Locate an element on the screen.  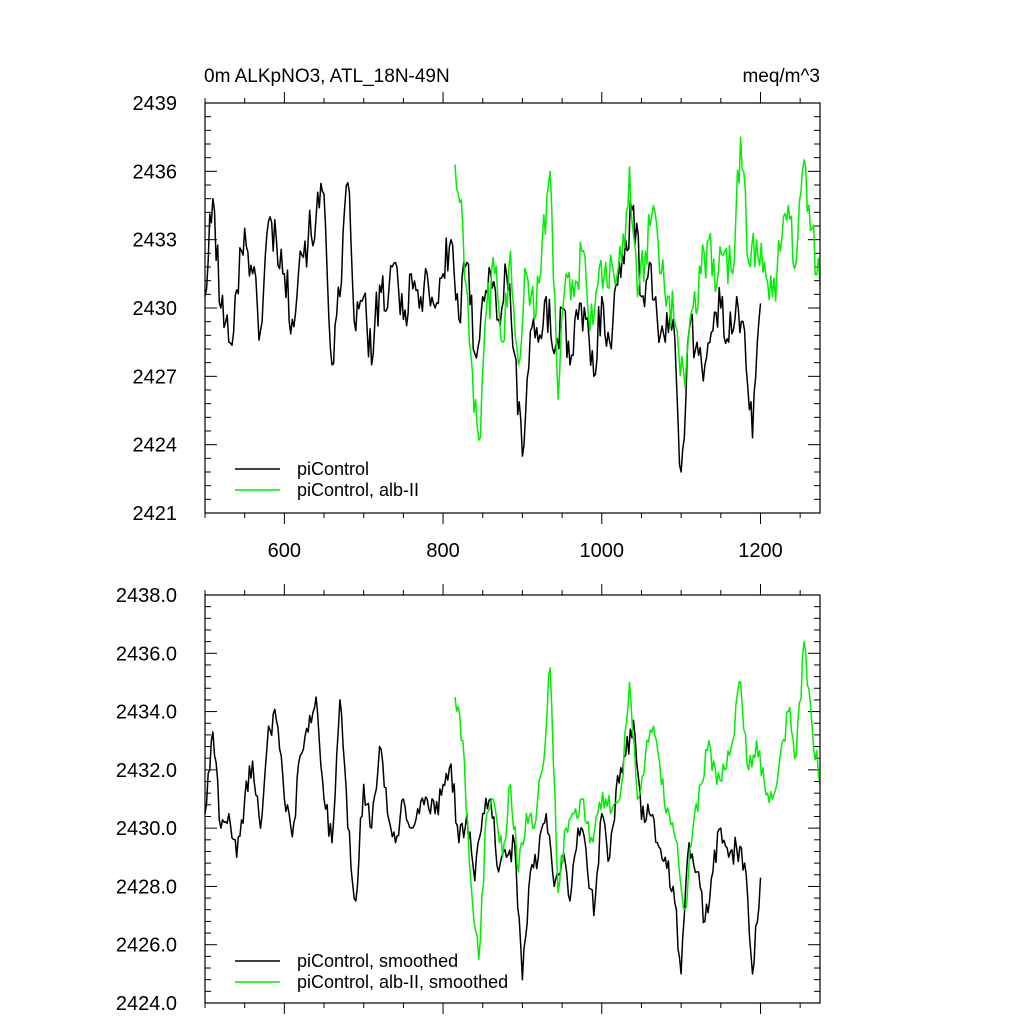
legend-label-alb-ii: piControl, alb-II is located at coordinates (358, 490).